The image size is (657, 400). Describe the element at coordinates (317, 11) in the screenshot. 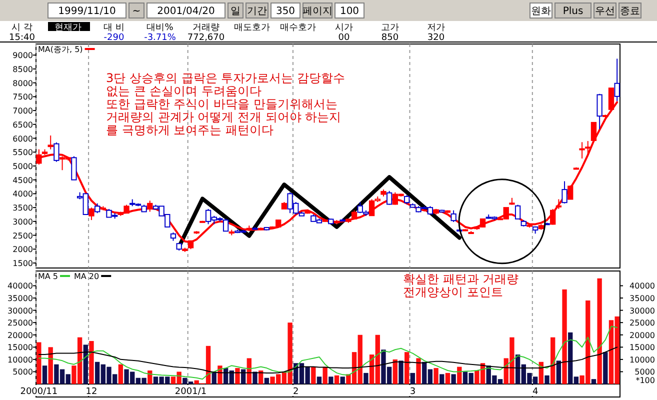

I see `text: 페이지` at that location.